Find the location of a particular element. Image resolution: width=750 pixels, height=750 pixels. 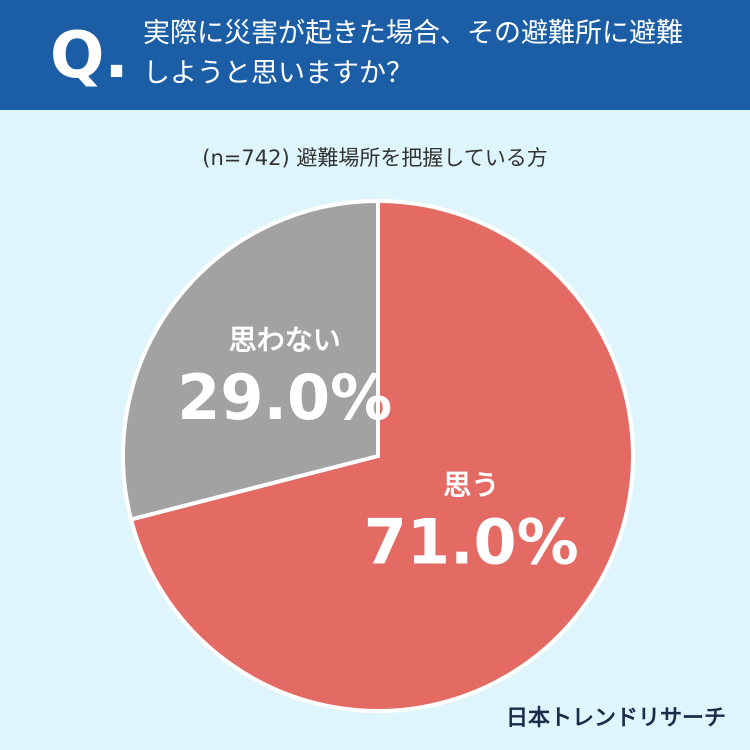

slice-value-label: 29.0% is located at coordinates (284, 397).